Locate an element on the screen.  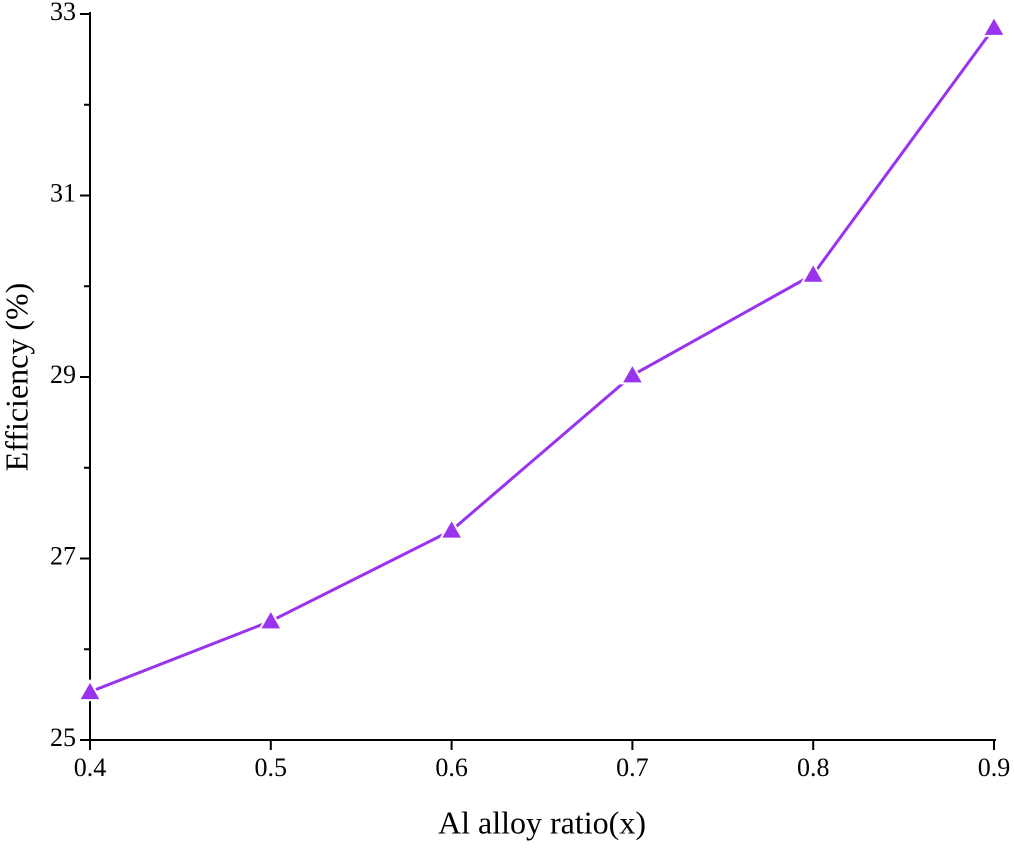
y-tick-label: 27 is located at coordinates (63, 555).